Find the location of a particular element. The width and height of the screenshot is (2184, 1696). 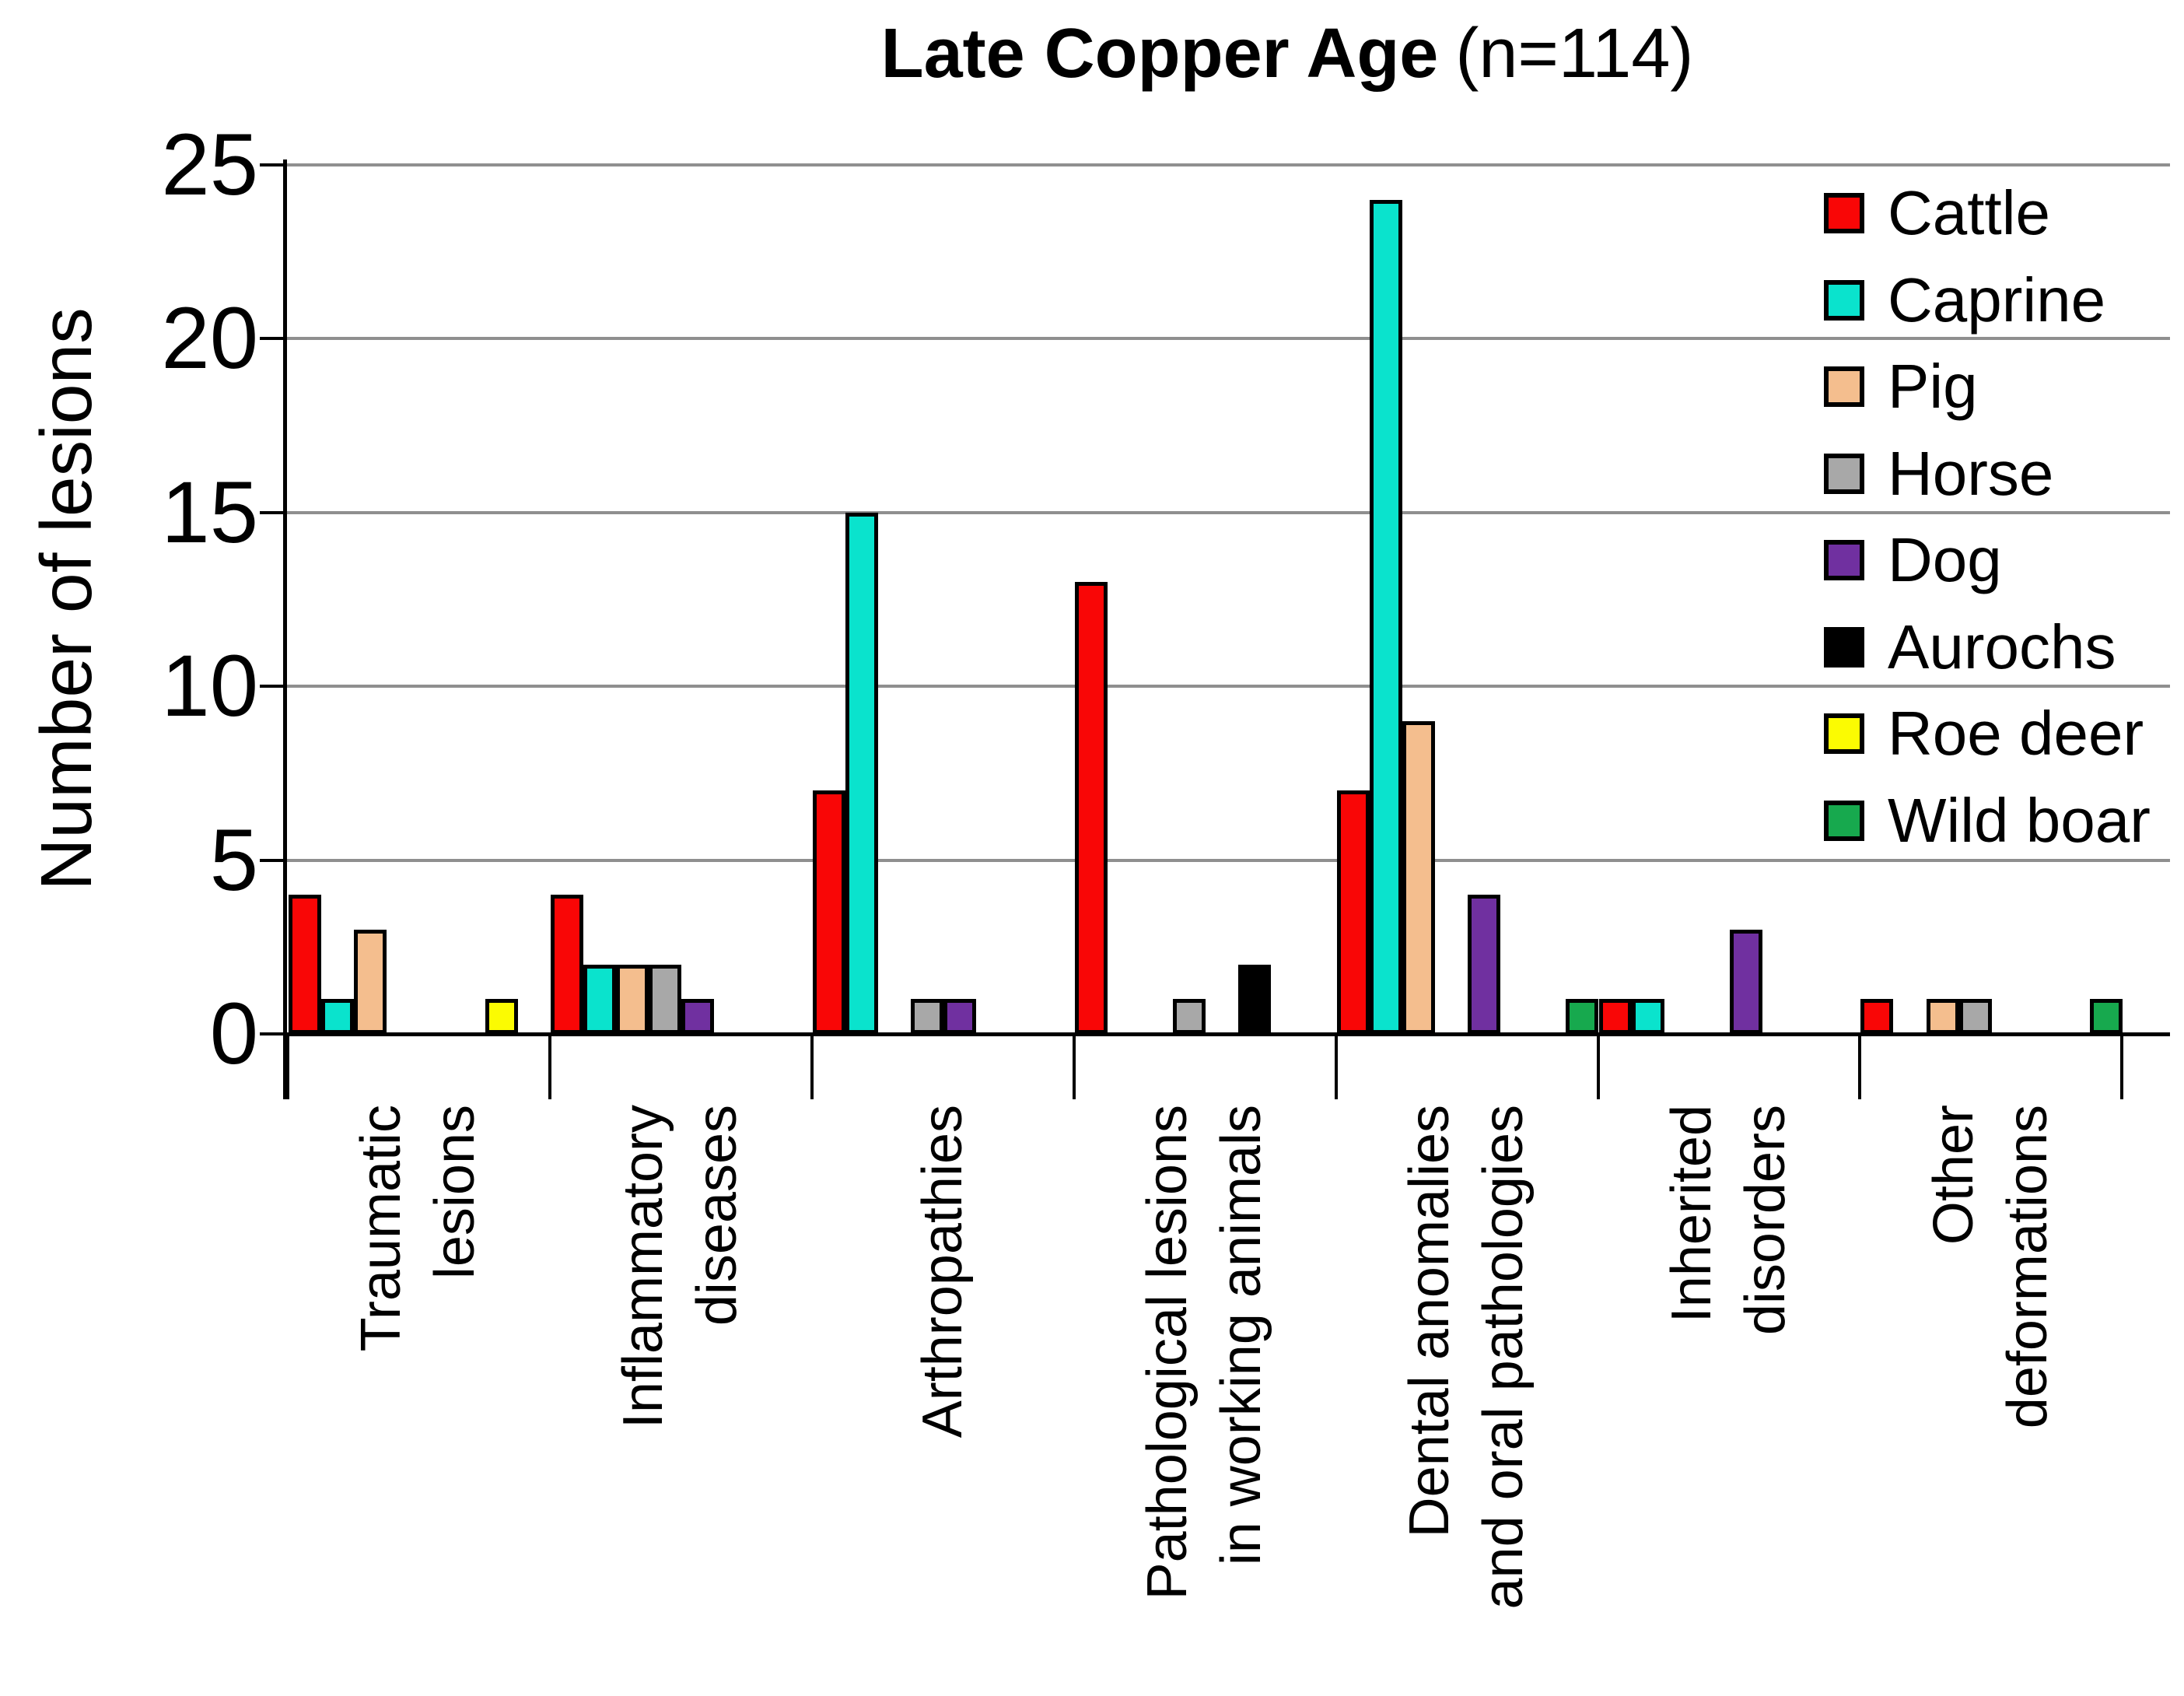

legend-swatch-dog is located at coordinates (1844, 560).